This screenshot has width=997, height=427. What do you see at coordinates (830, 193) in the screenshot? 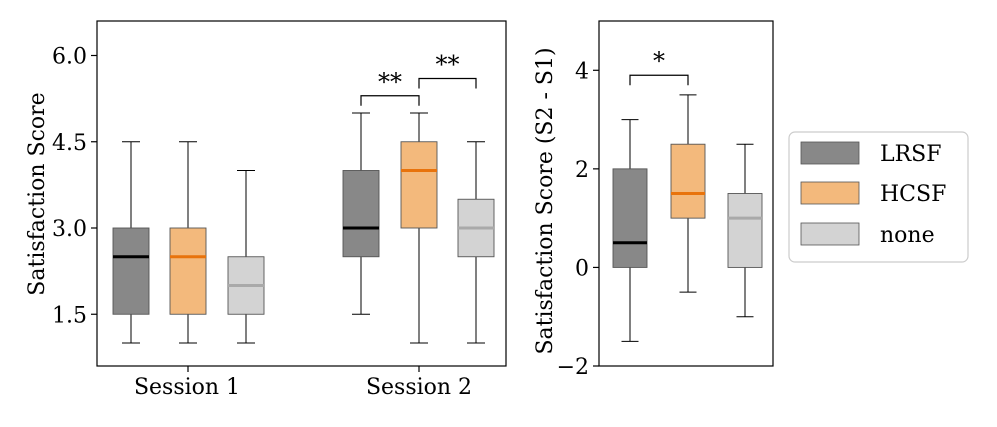
I see `legend-swatch-hcsf` at bounding box center [830, 193].